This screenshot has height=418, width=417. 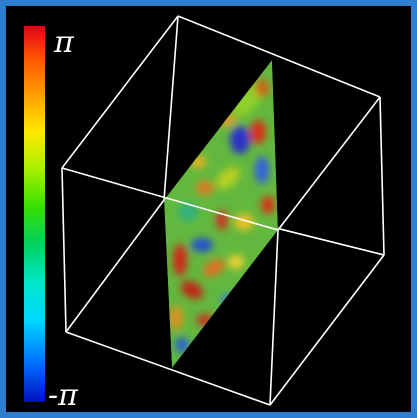 What do you see at coordinates (64, 42) in the screenshot?
I see `colorbar-max-label: π` at bounding box center [64, 42].